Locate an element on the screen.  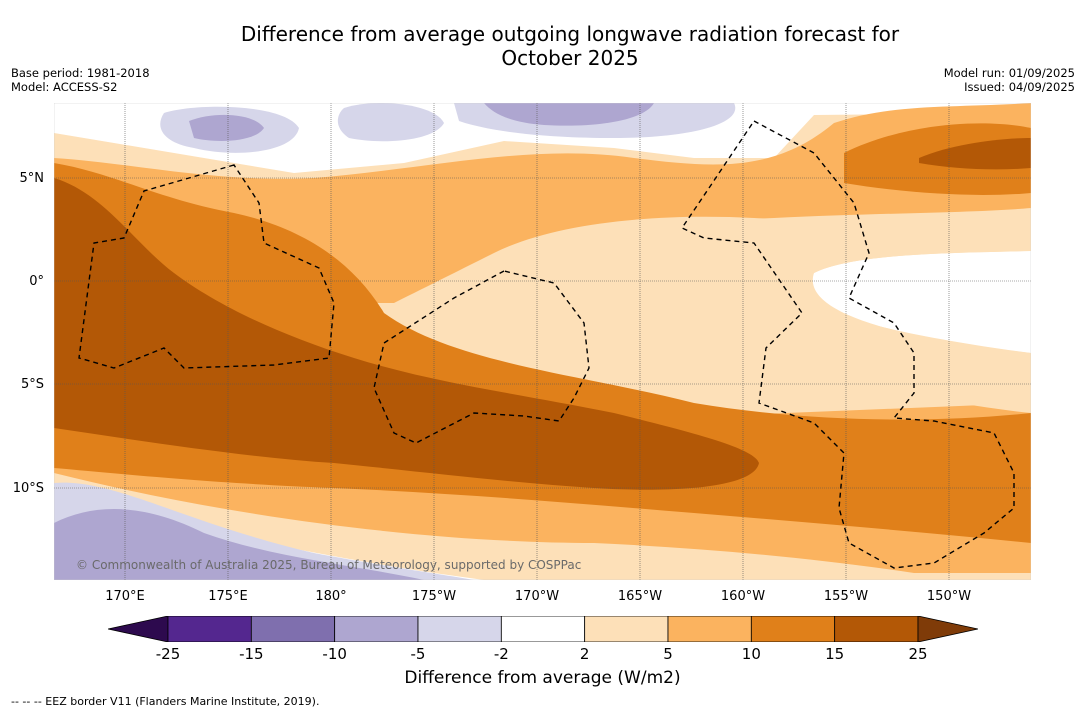
neg-blob-north-1b is located at coordinates (226, 127).